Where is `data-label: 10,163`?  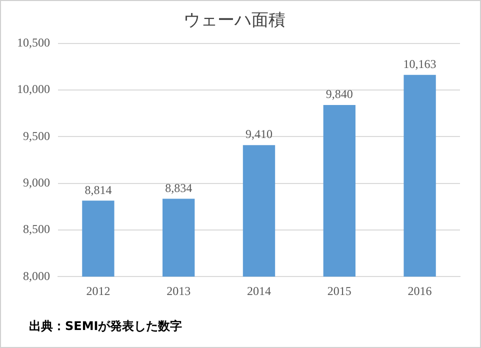 data-label: 10,163 is located at coordinates (419, 63).